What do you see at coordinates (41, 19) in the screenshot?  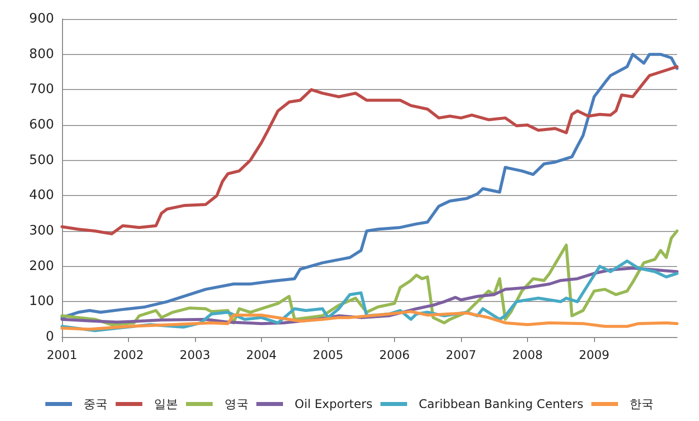 I see `y-tick-label: 900` at bounding box center [41, 19].